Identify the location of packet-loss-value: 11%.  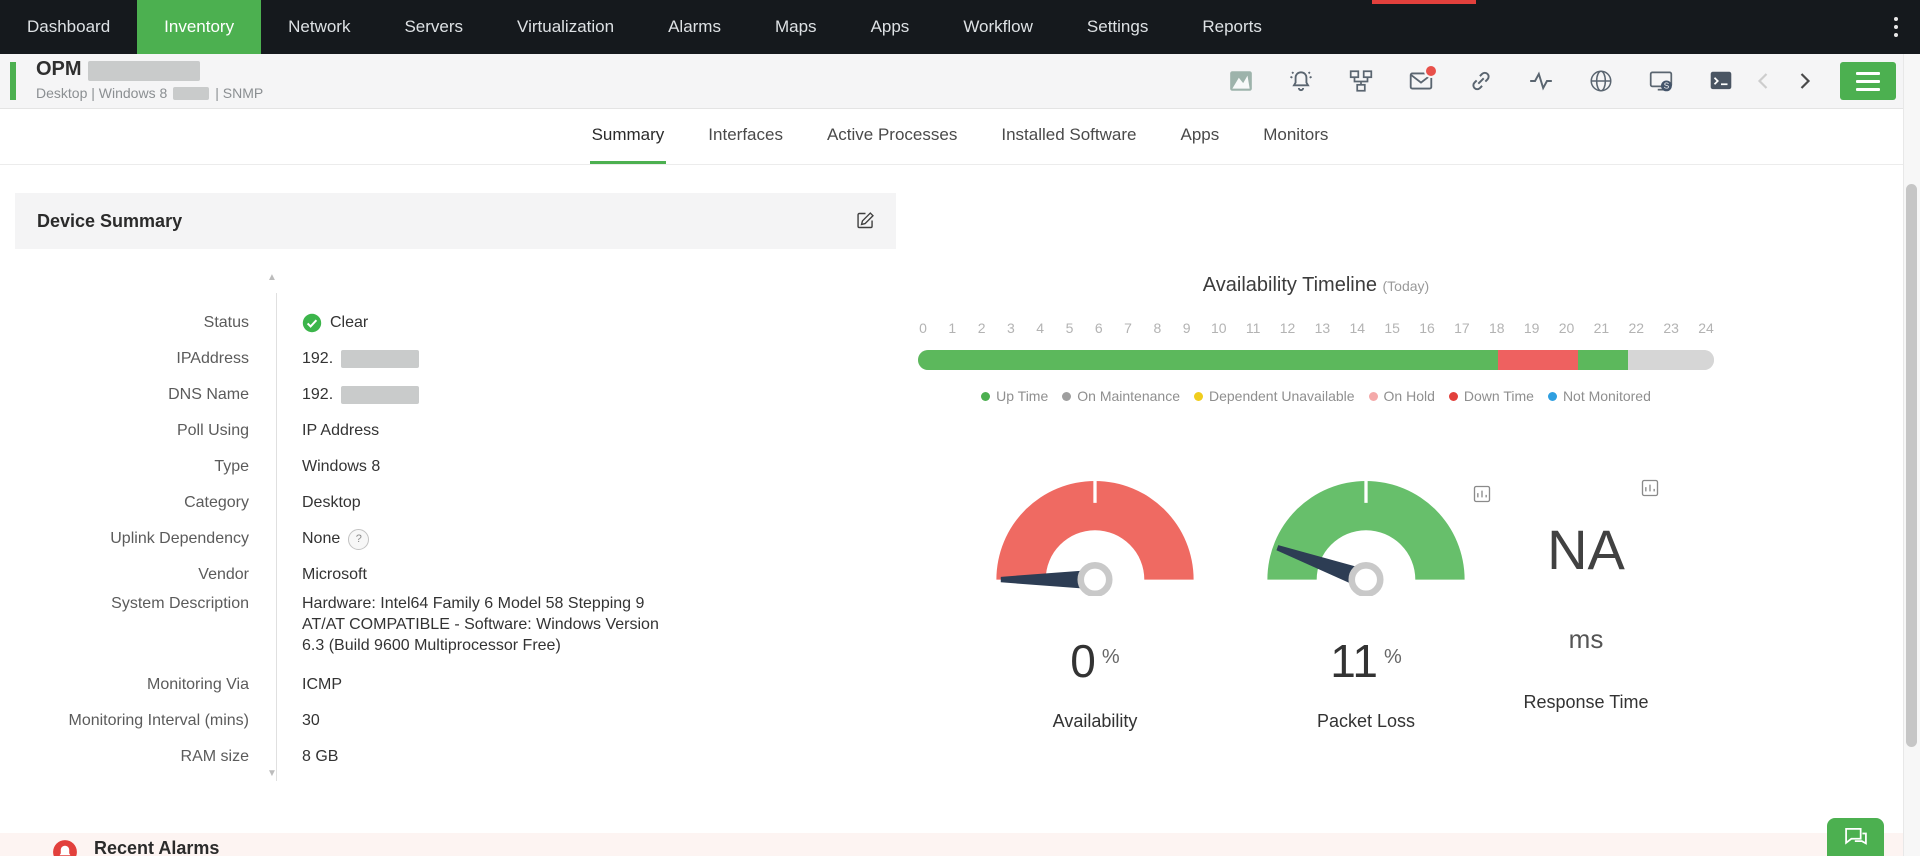
(1366, 666).